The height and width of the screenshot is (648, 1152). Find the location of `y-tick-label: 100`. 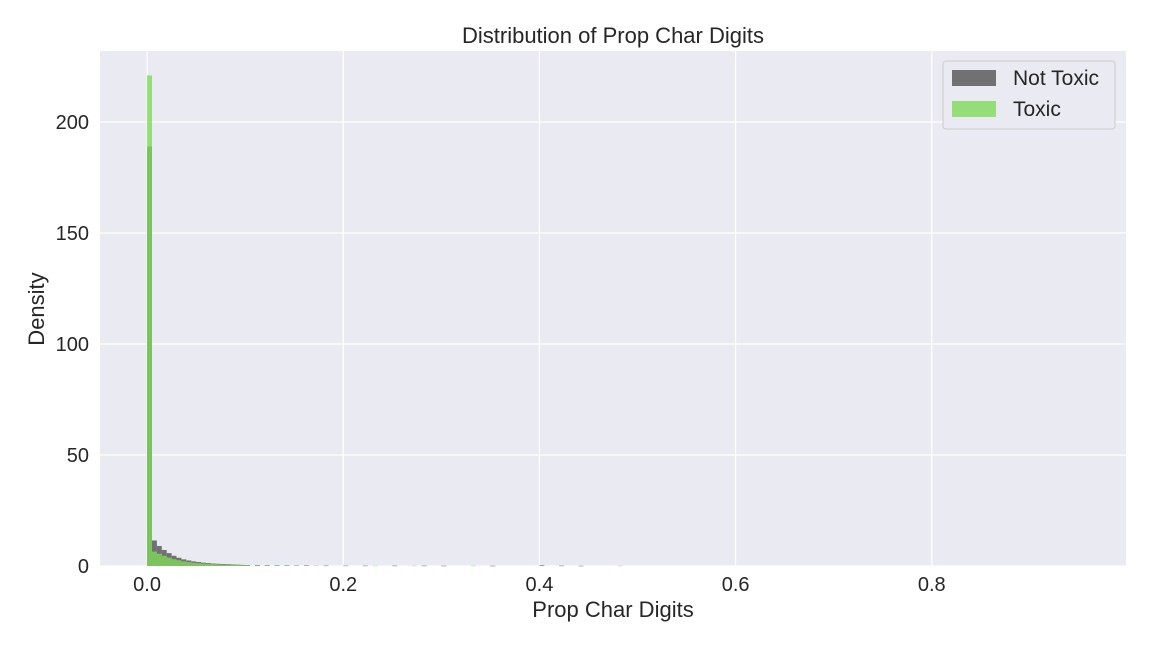

y-tick-label: 100 is located at coordinates (72, 345).